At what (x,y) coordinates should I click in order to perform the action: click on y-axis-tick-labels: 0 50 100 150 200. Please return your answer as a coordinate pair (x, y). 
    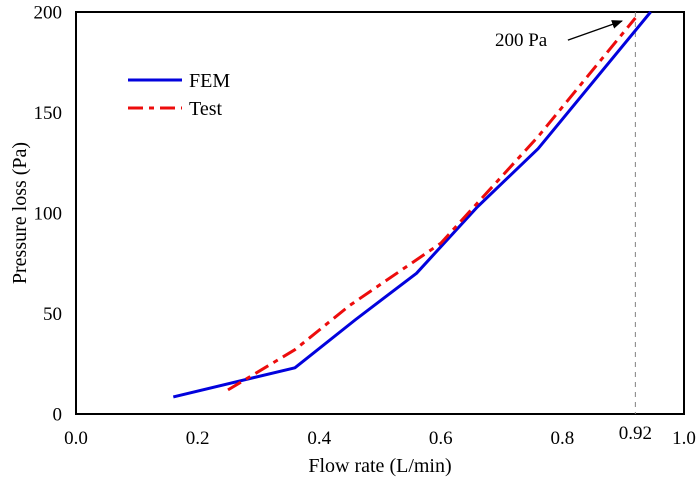
    Looking at the image, I should click on (48, 214).